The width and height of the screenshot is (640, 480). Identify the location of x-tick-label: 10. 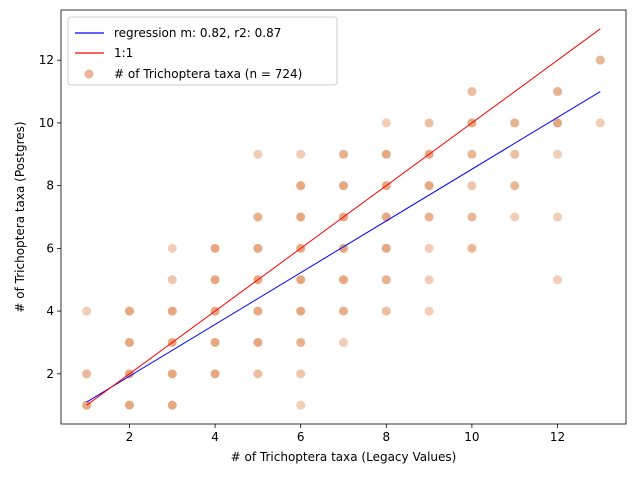
(471, 437).